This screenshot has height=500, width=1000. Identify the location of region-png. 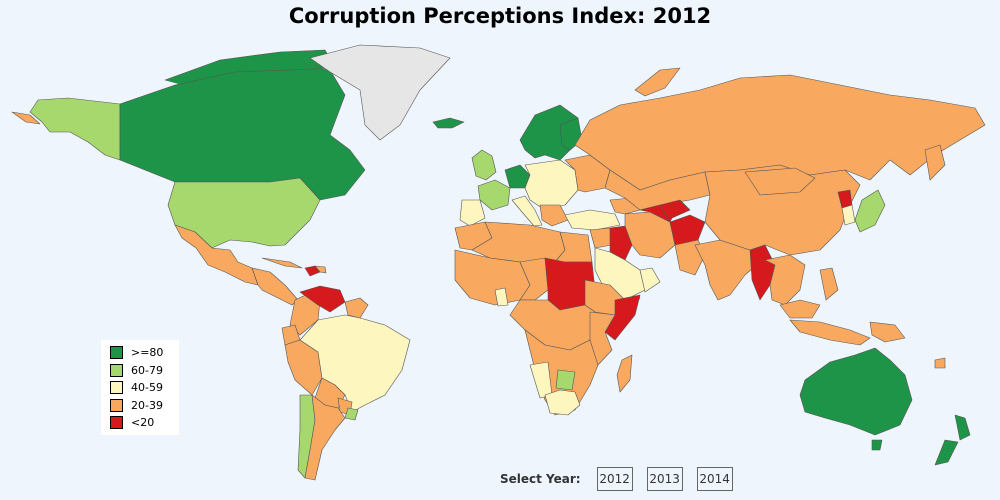
(887, 332).